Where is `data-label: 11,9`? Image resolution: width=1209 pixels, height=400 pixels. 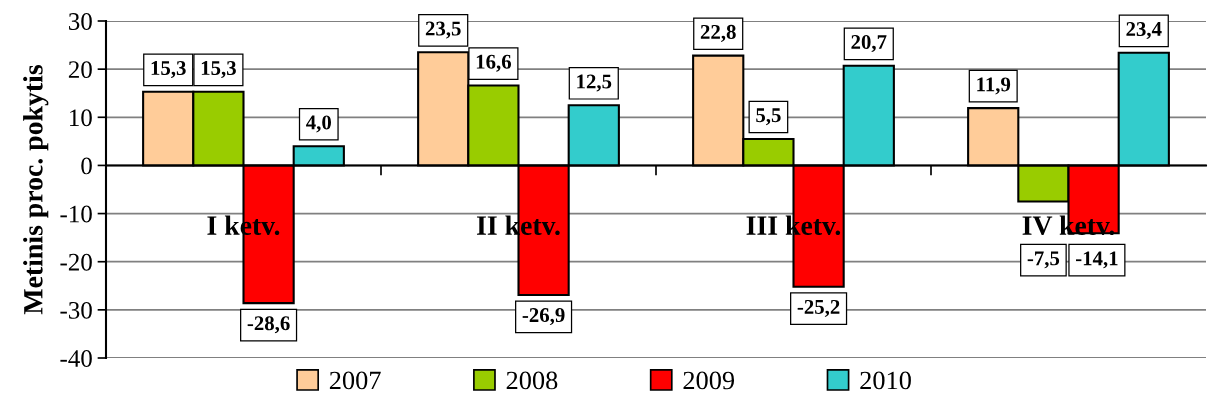
data-label: 11,9 is located at coordinates (994, 86).